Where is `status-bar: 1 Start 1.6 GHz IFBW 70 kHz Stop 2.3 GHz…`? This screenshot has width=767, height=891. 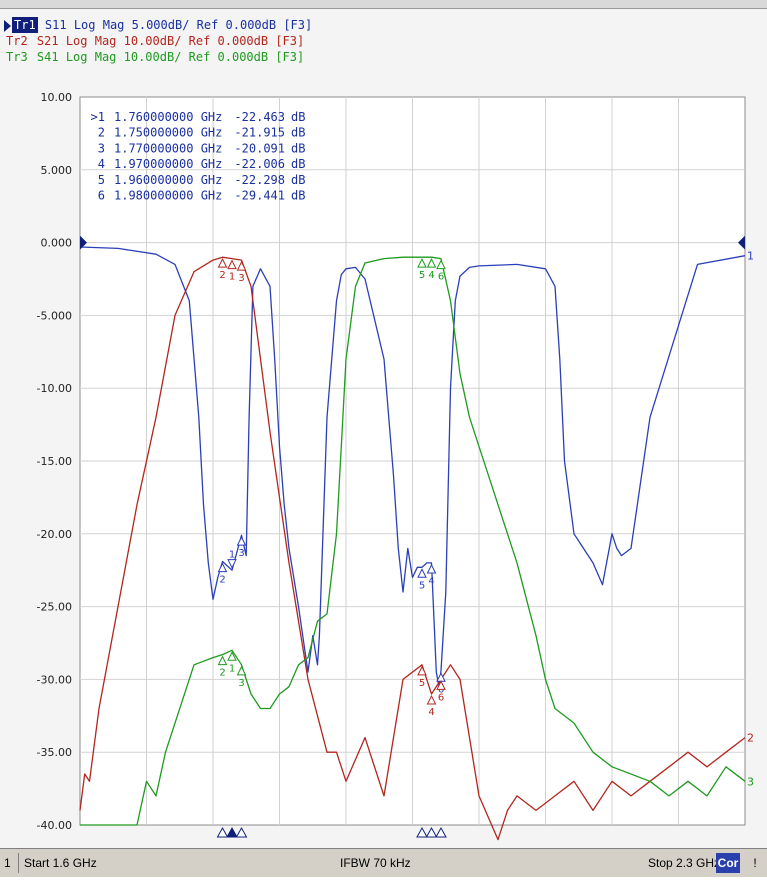 status-bar: 1 Start 1.6 GHz IFBW 70 kHz Stop 2.3 GHz… is located at coordinates (383, 863).